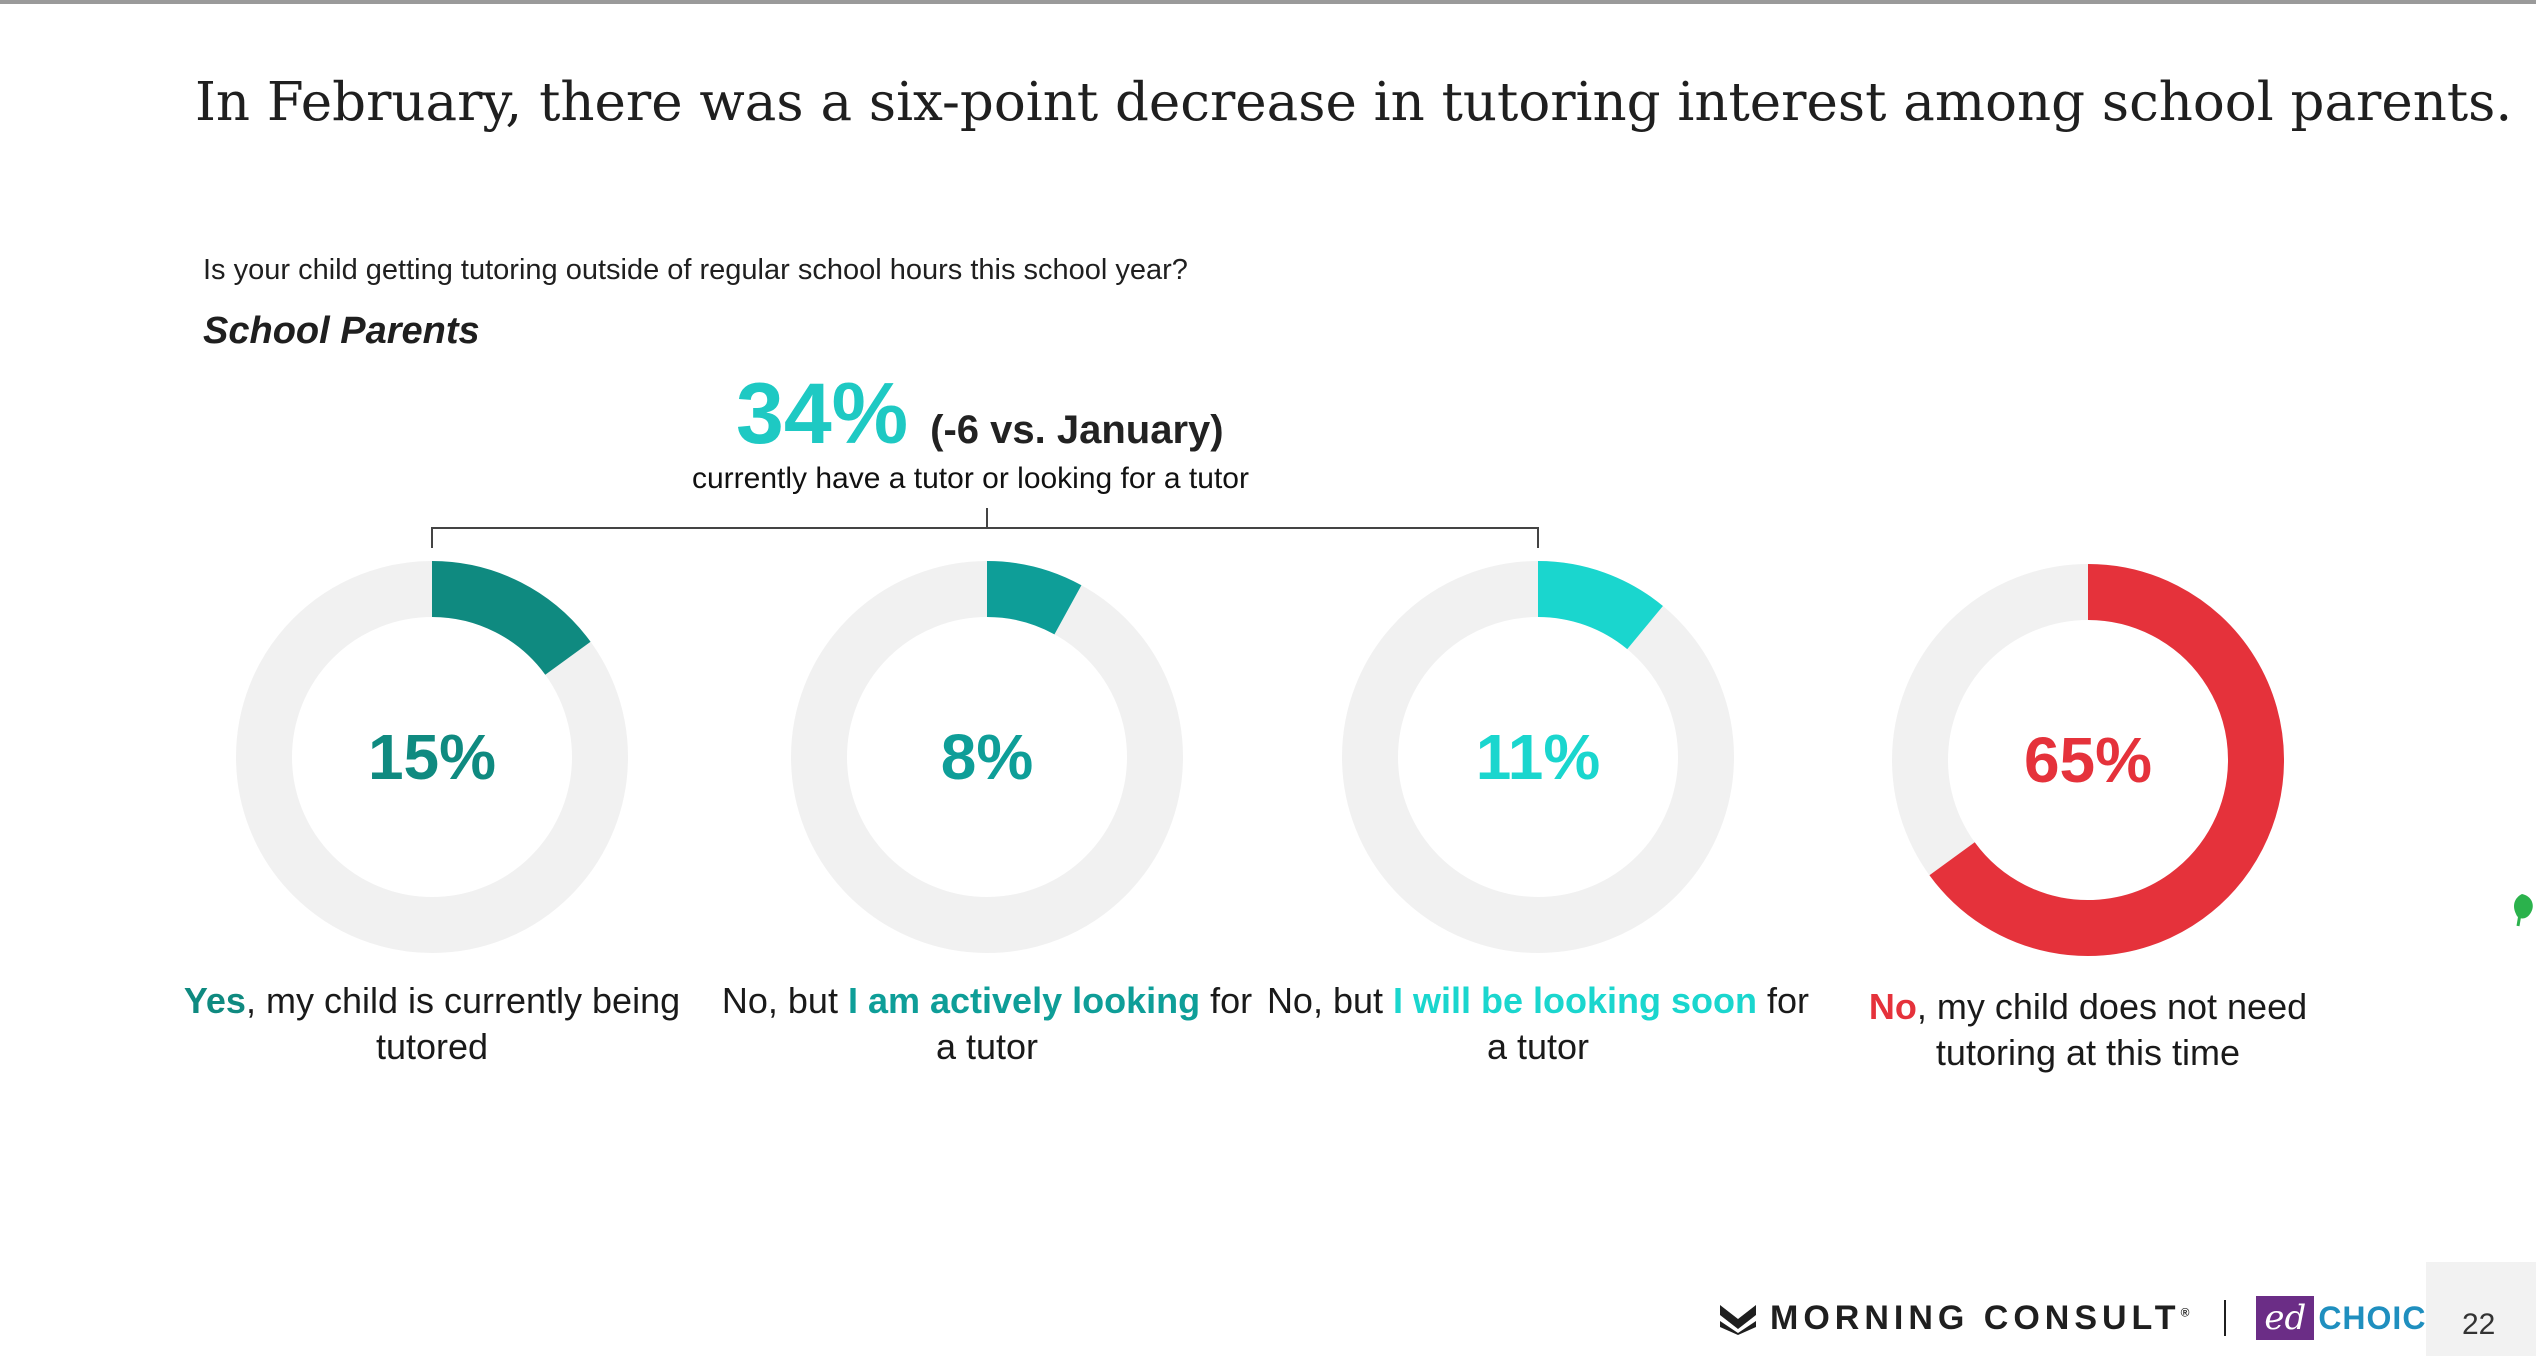 The image size is (2536, 1356). What do you see at coordinates (1268, 2) in the screenshot?
I see `top-rule` at bounding box center [1268, 2].